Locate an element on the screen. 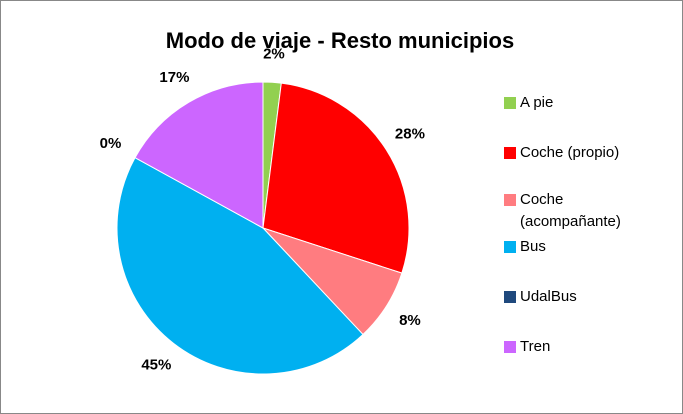  legend-label: A pie is located at coordinates (536, 102).